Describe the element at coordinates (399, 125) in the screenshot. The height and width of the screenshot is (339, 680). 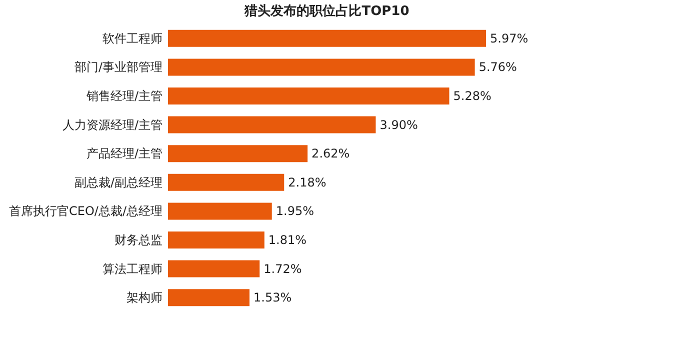
I see `data-label: 3.90%` at that location.